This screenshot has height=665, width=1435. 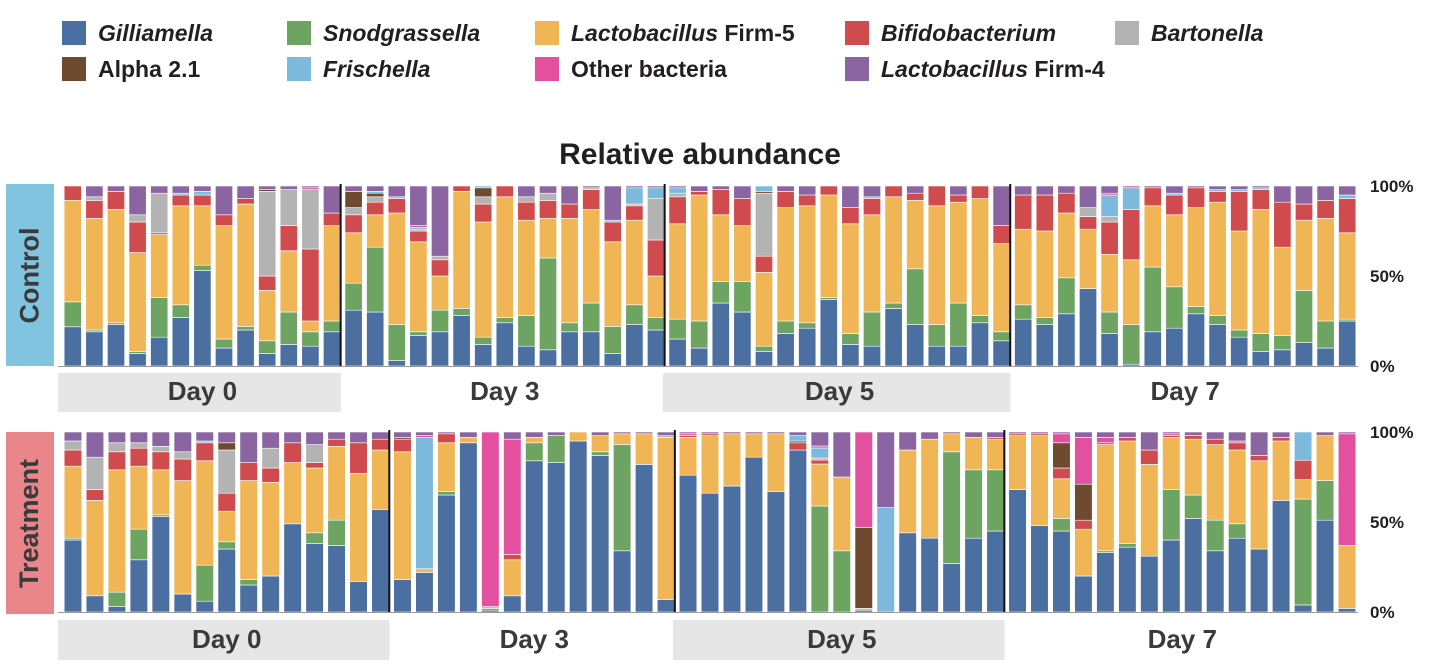 What do you see at coordinates (950, 33) in the screenshot?
I see `legend-item: Bifidobacterium` at bounding box center [950, 33].